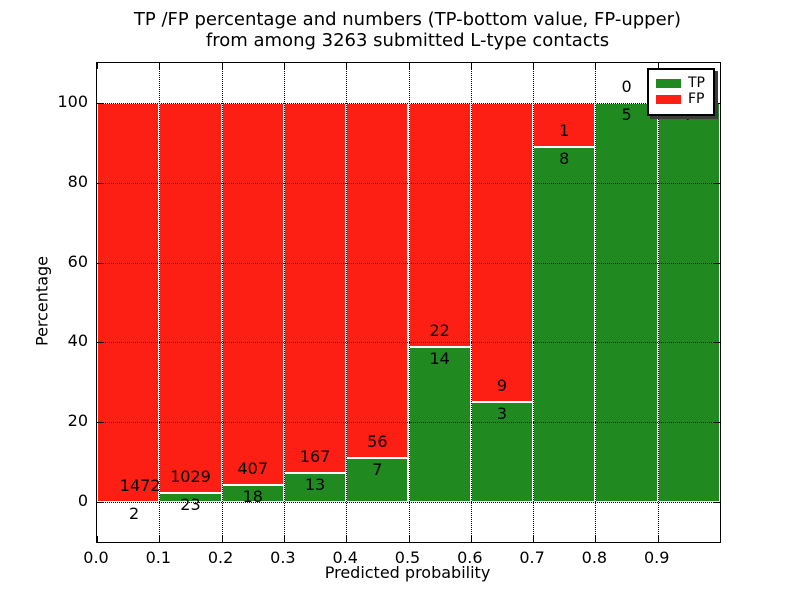 This screenshot has height=600, width=800. I want to click on tp-count-label: 2, so click(134, 513).